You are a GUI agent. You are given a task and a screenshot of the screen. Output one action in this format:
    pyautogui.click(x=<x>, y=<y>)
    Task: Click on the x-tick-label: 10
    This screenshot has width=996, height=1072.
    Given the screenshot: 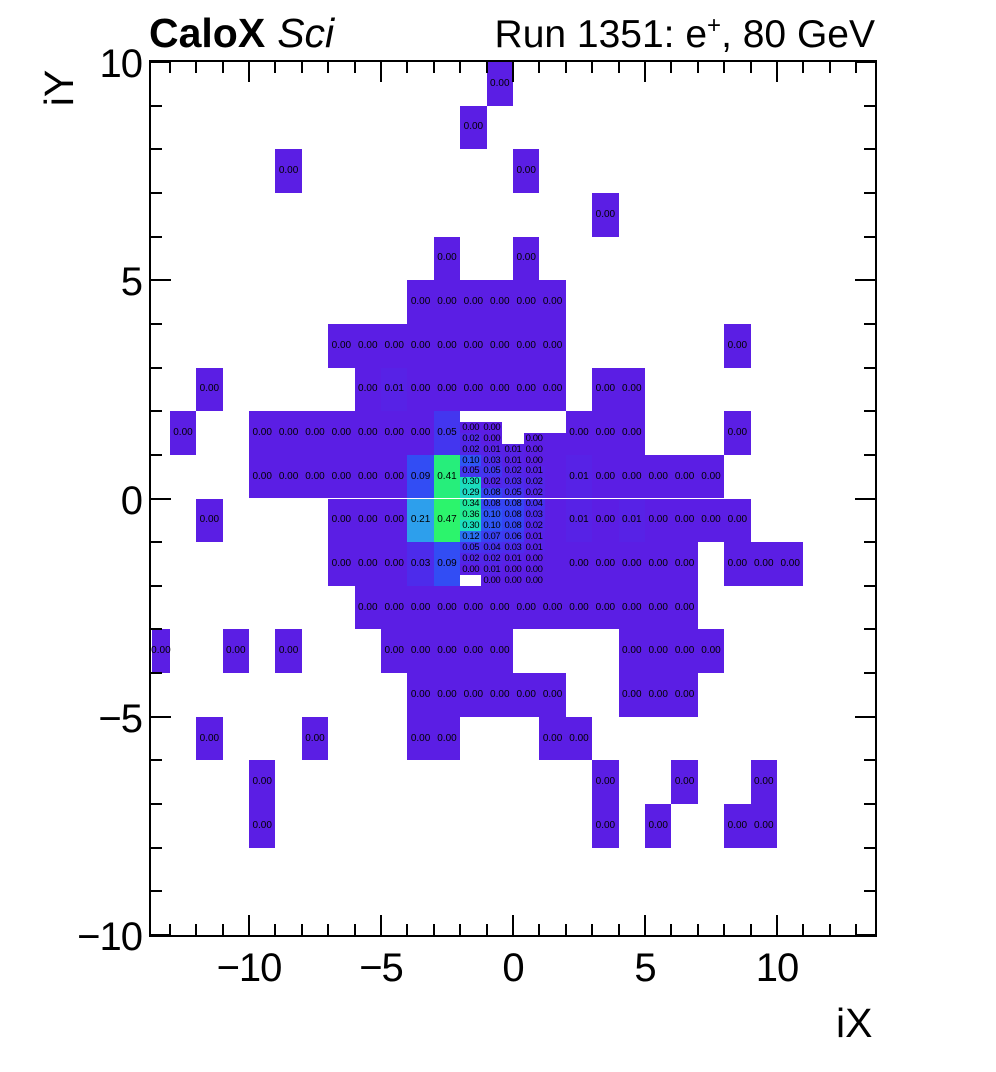 What is the action you would take?
    pyautogui.click(x=777, y=968)
    